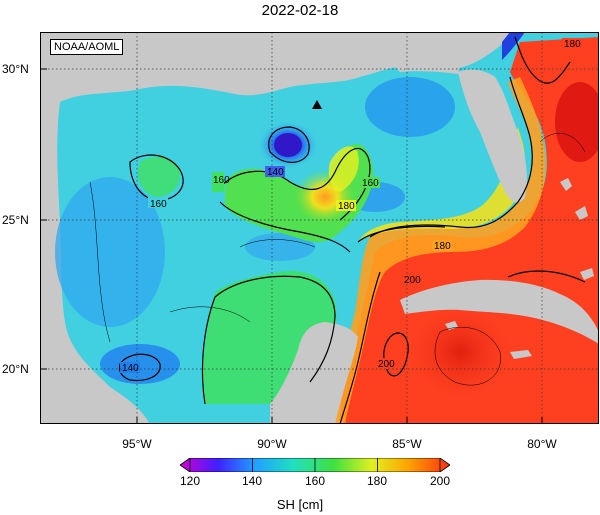  What do you see at coordinates (451, 325) in the screenshot?
I see `island-of-youth` at bounding box center [451, 325].